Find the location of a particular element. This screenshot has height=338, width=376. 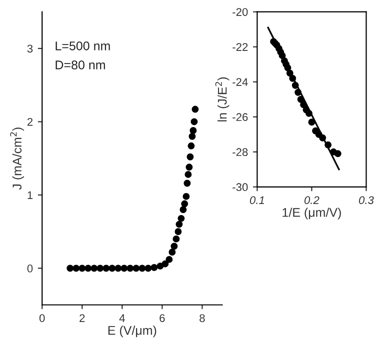

x-tick-label: 4 is located at coordinates (122, 318).